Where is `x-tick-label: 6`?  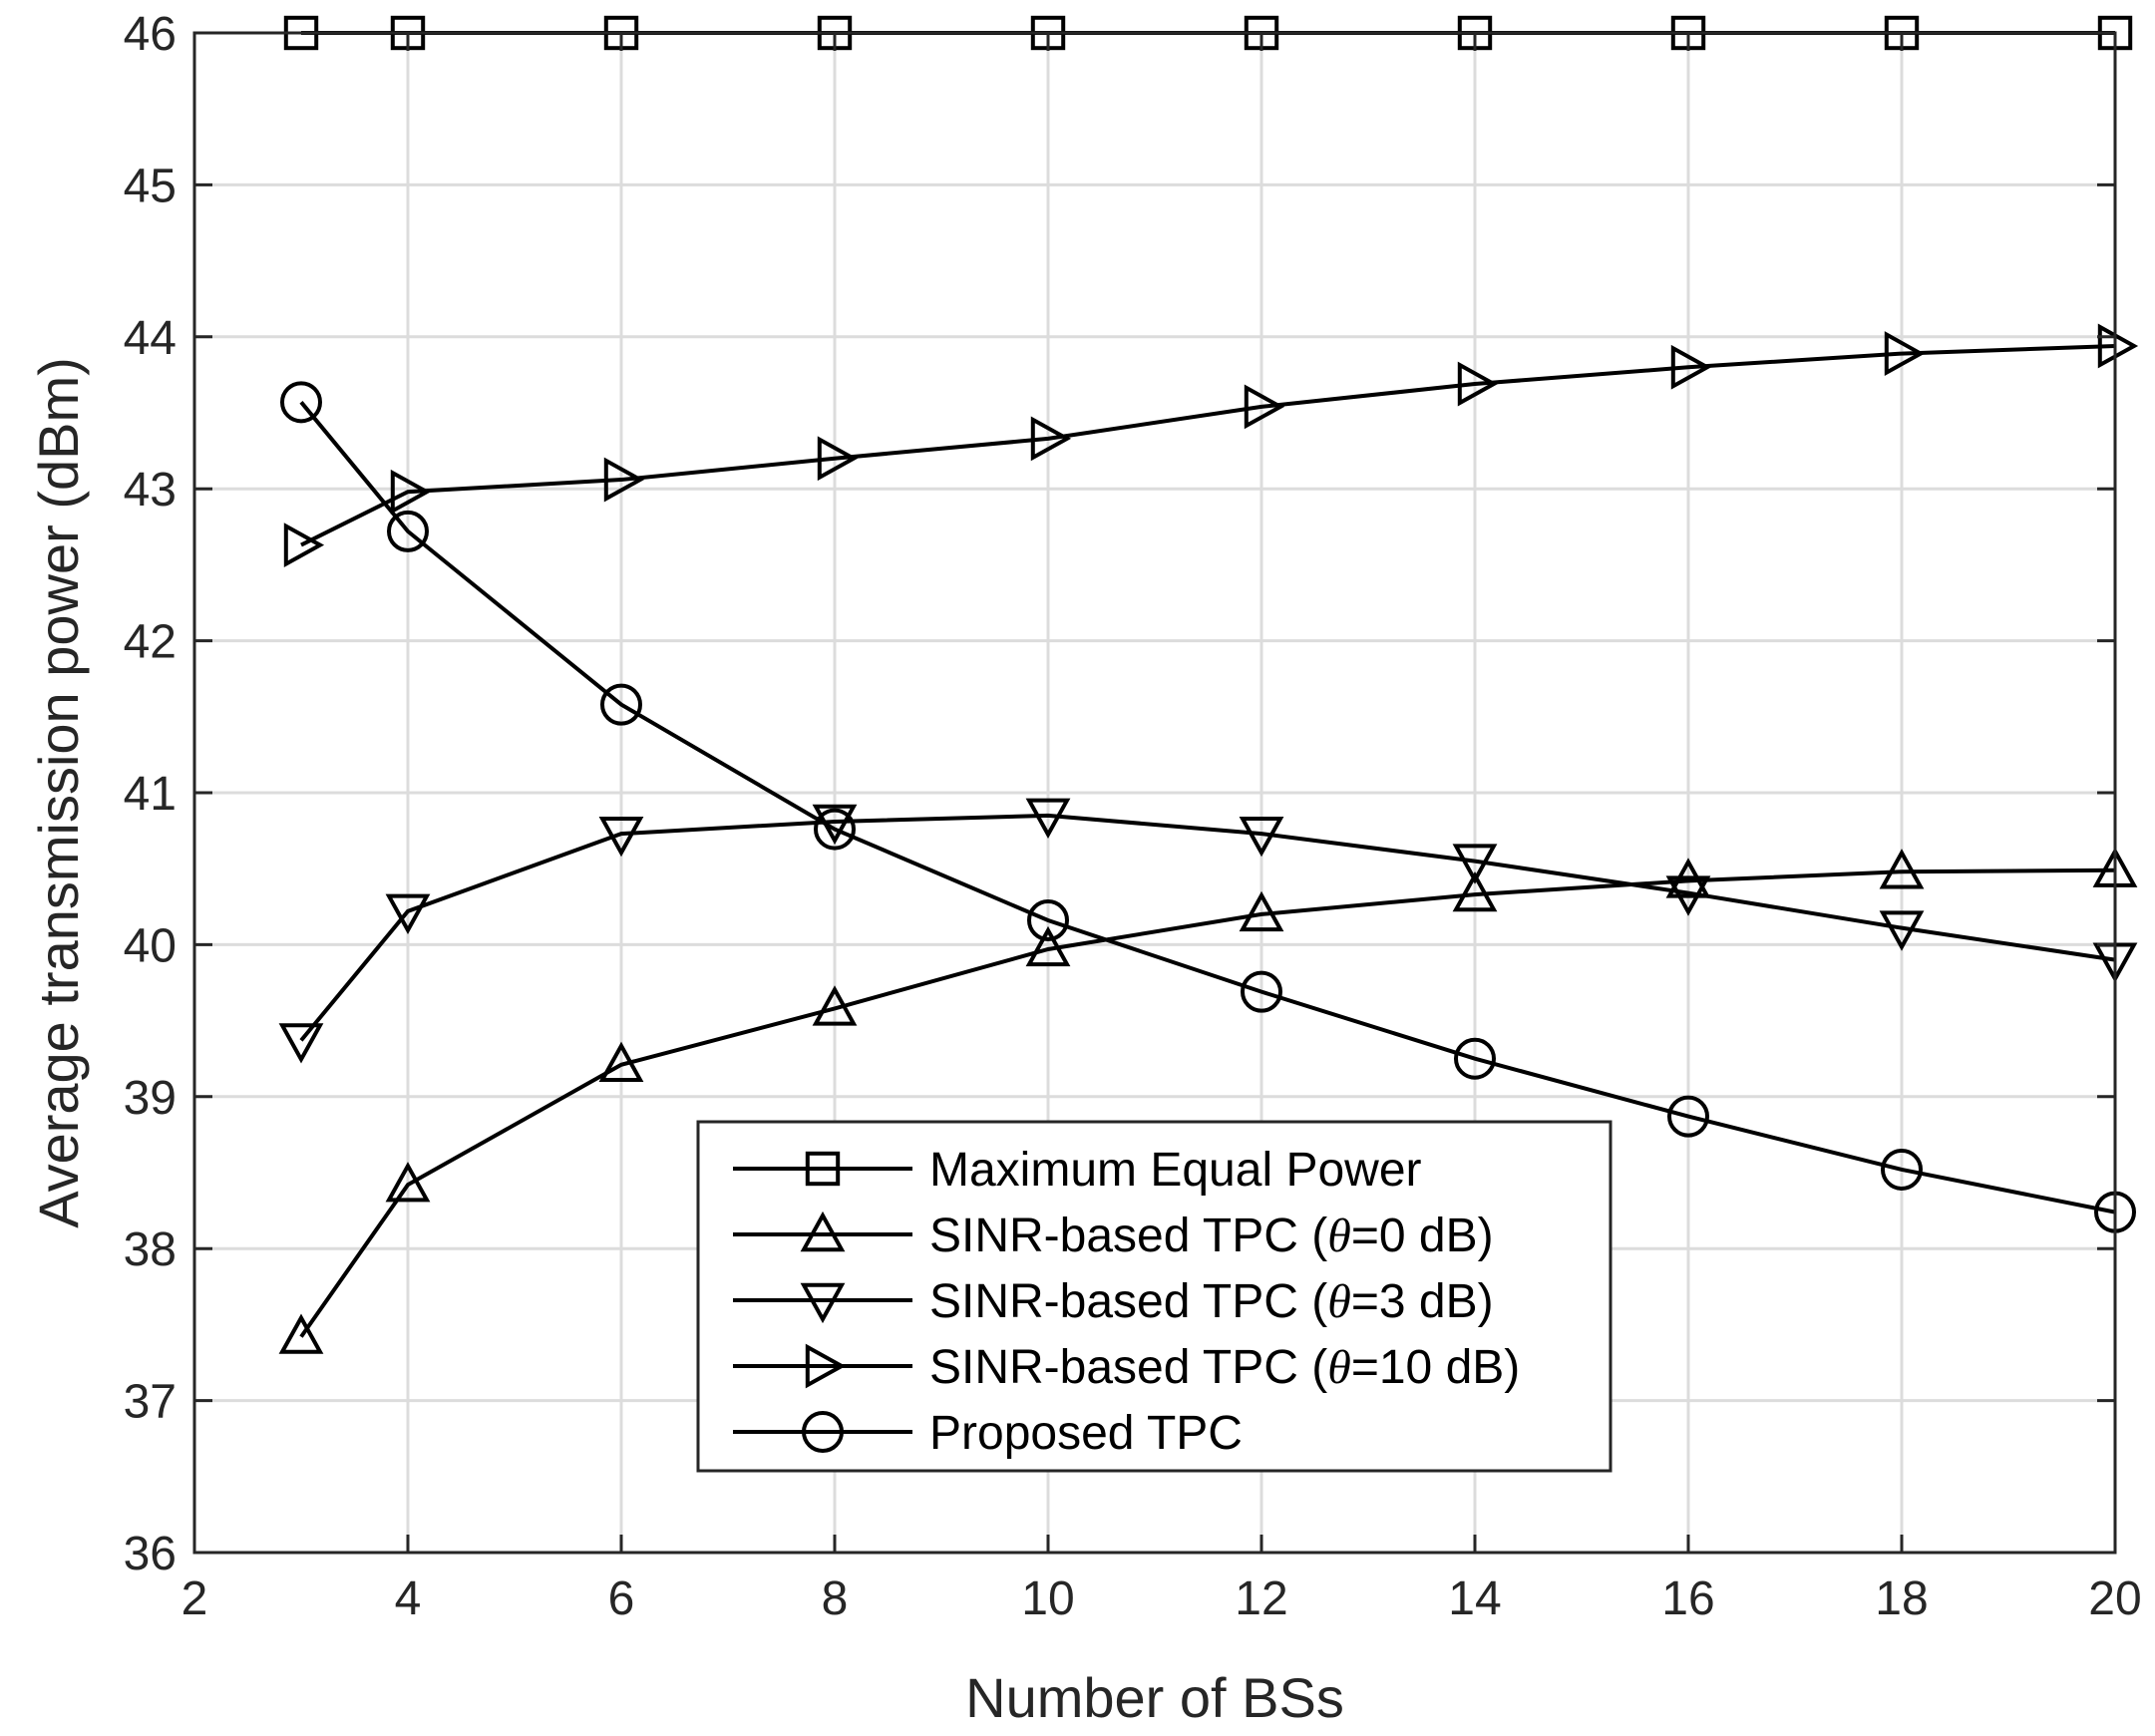
x-tick-label: 6 is located at coordinates (621, 1598).